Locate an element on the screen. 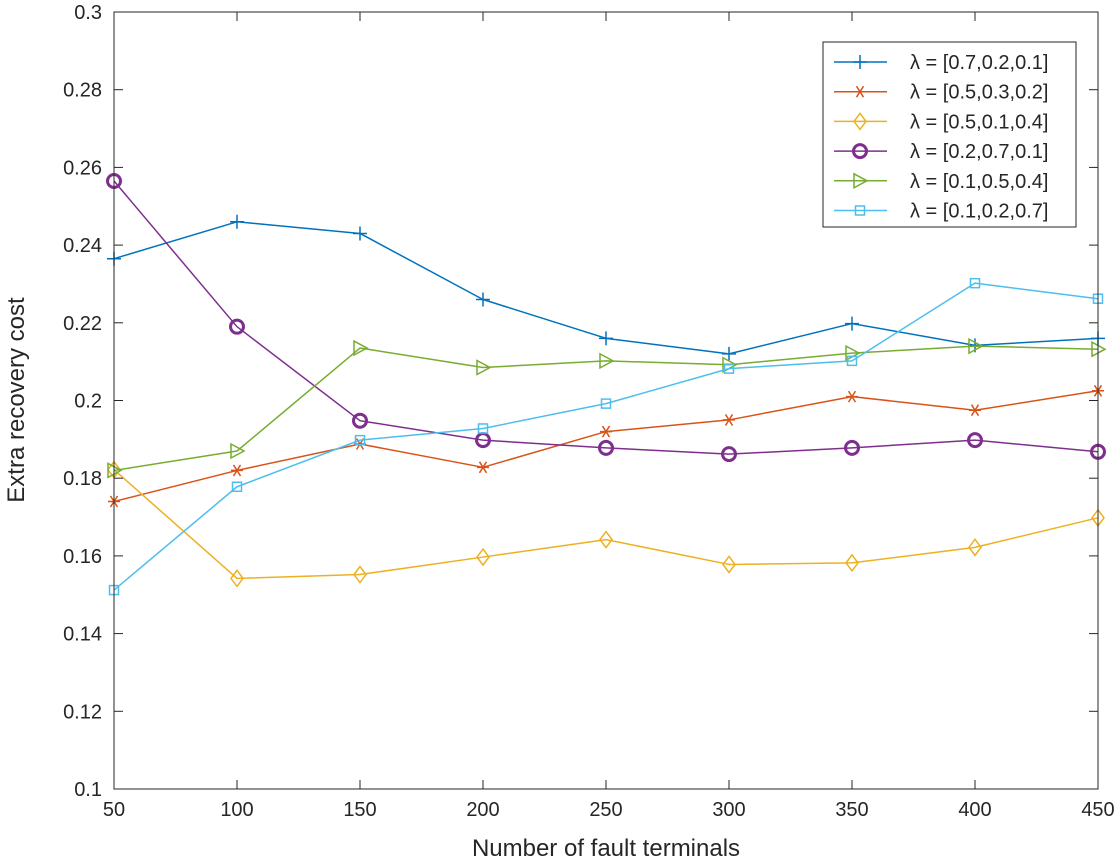 Image resolution: width=1118 pixels, height=864 pixels. legend-box is located at coordinates (949, 134).